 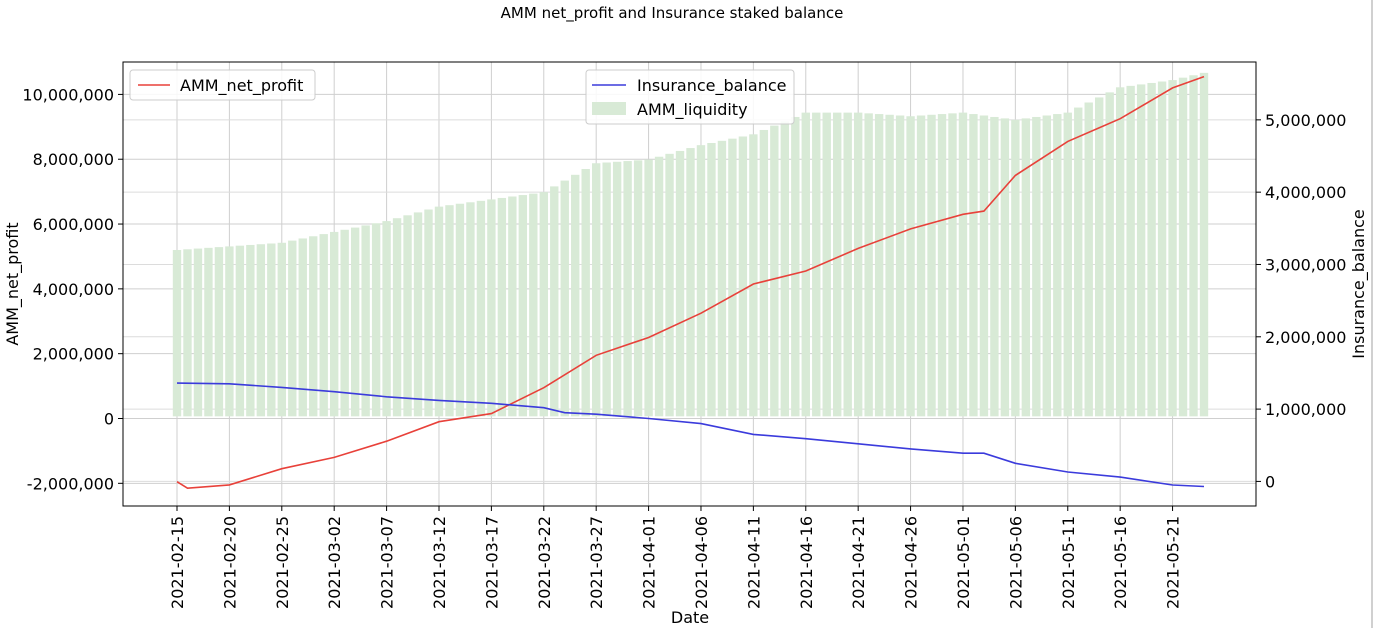 I want to click on y-left-tick-label: 10,000,000, so click(x=68, y=94).